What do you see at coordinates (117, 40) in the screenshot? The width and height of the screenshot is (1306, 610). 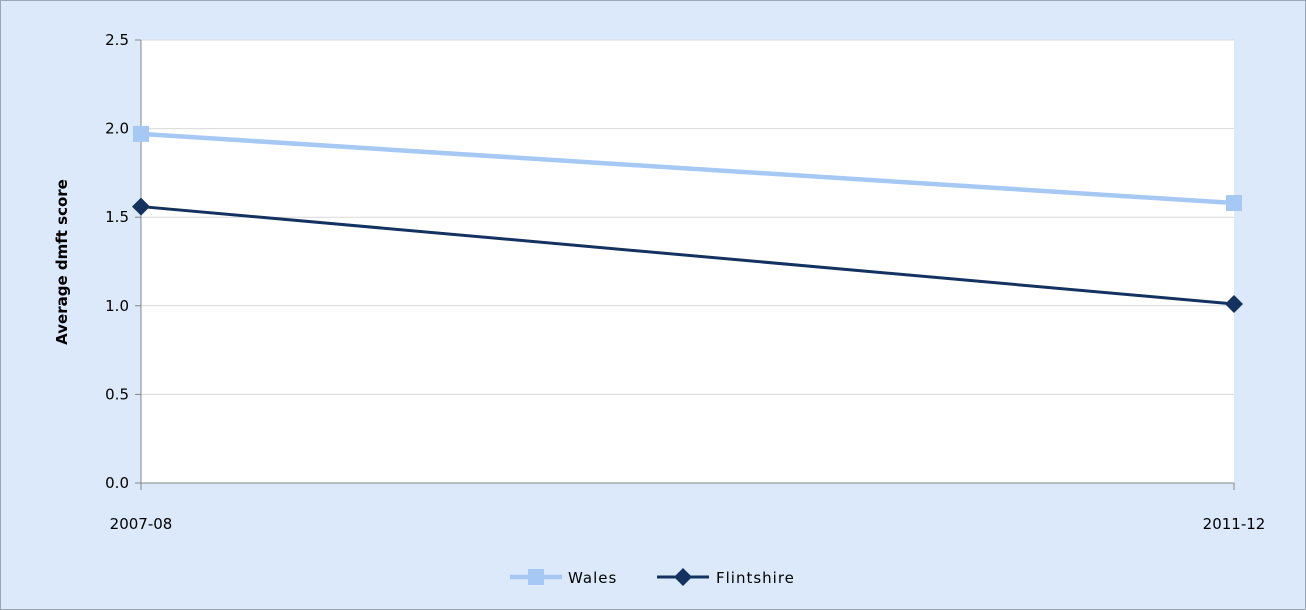 I see `y-tick-label: 2.5` at bounding box center [117, 40].